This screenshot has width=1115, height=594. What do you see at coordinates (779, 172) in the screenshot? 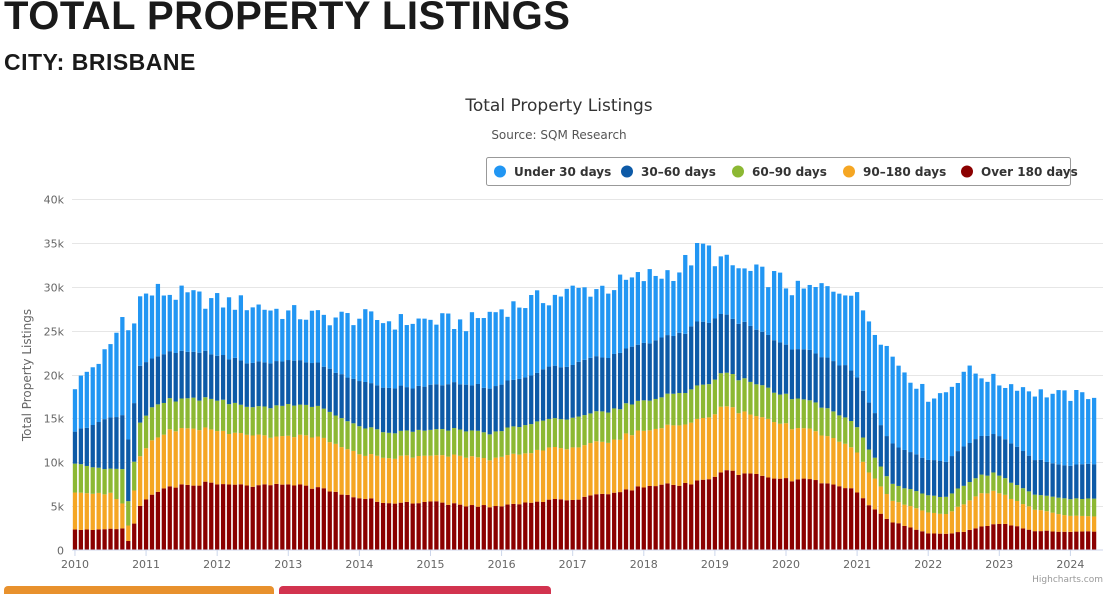
I see `legend-item-60-90: 60–90 days` at bounding box center [779, 172].